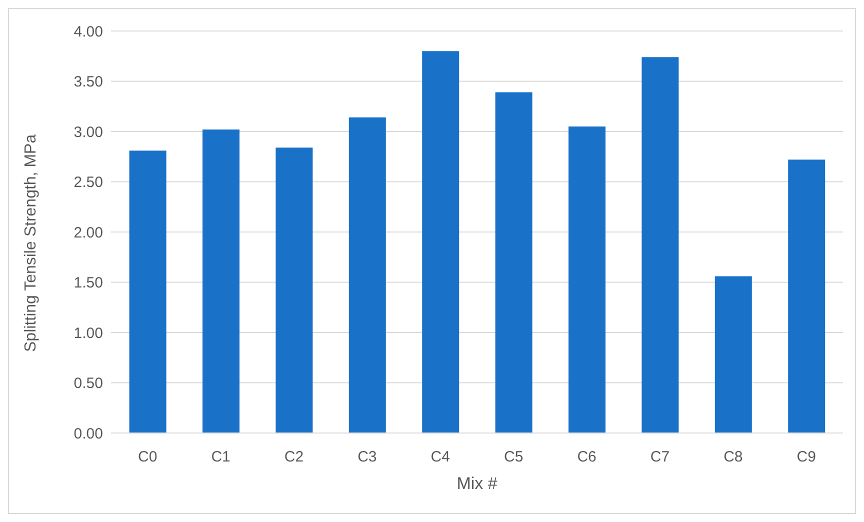  Describe the element at coordinates (88, 433) in the screenshot. I see `y-tick-label: 0.00` at that location.